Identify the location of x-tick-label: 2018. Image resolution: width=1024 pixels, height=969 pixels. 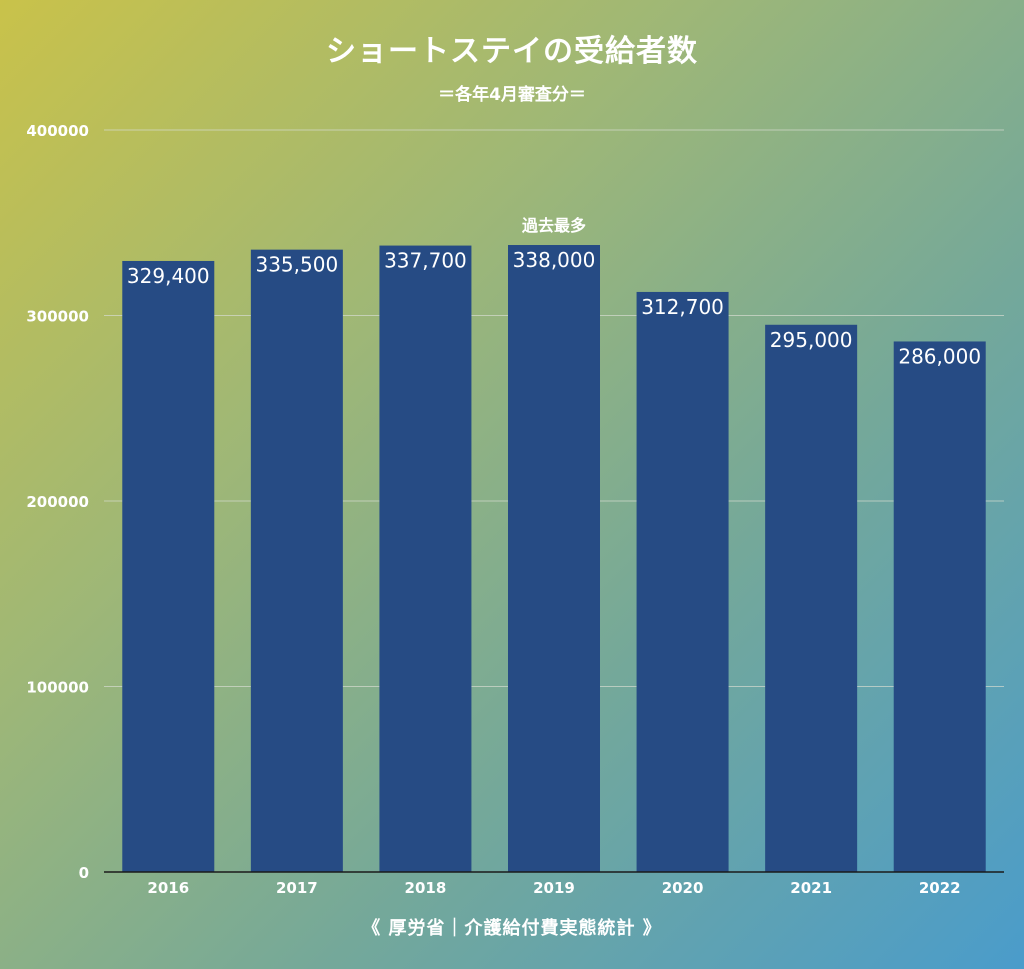
(426, 888).